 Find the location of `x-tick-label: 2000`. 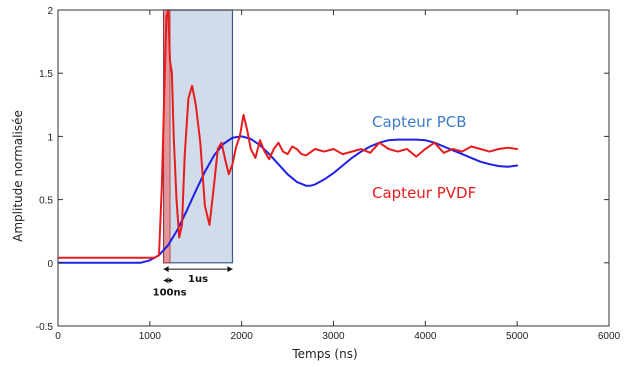

x-tick-label: 2000 is located at coordinates (242, 336).